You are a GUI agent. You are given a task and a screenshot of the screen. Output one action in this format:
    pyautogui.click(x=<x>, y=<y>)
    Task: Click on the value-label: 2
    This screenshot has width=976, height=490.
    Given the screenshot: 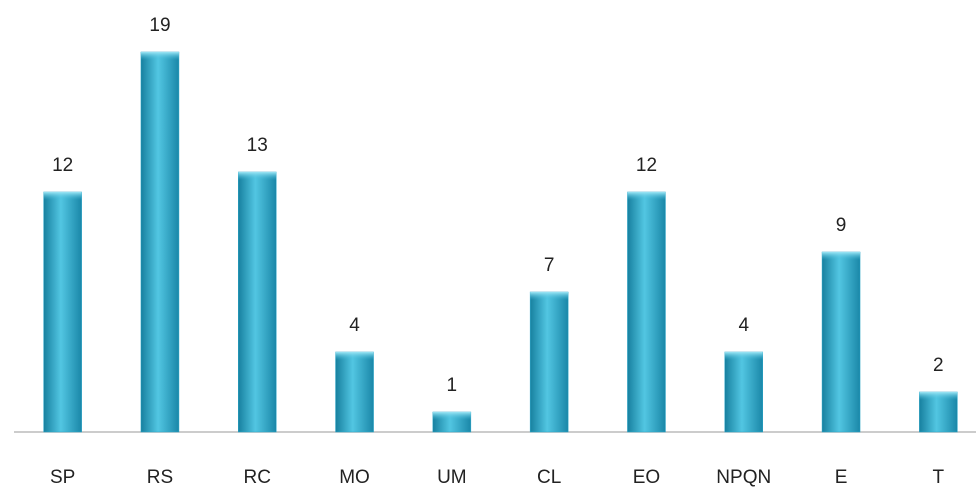 What is the action you would take?
    pyautogui.click(x=938, y=365)
    